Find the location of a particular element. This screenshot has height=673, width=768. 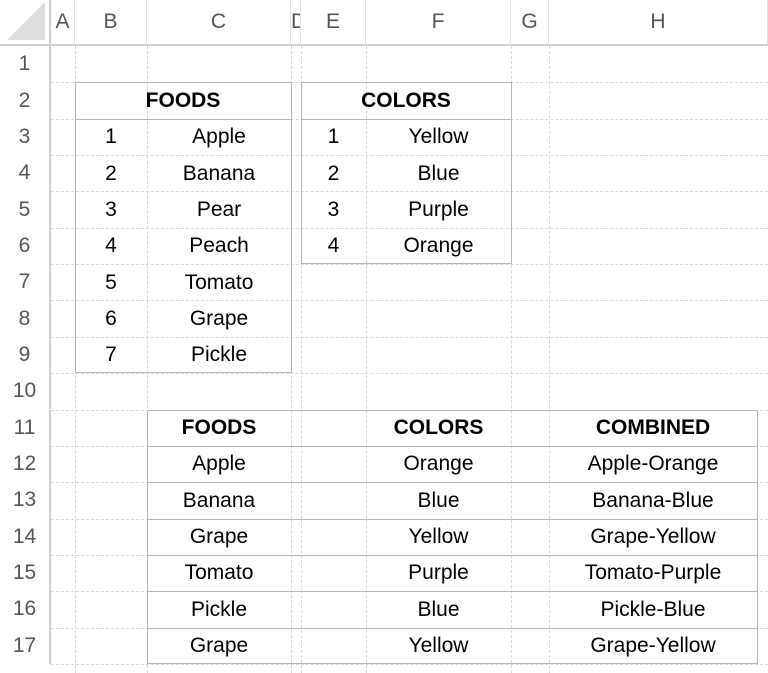

row-header-2: 2 is located at coordinates (25, 100).